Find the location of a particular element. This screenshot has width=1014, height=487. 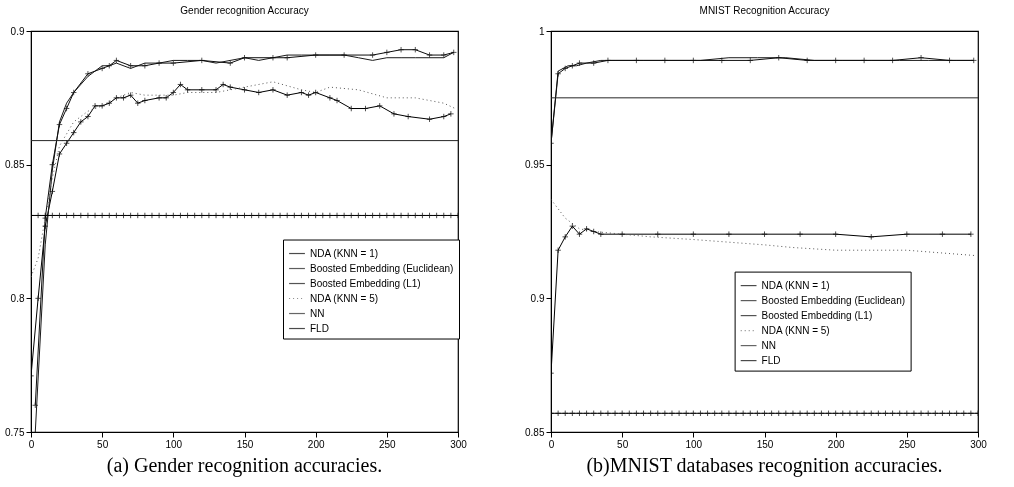

text: (a) Gender recognition accuracies. is located at coordinates (244, 465).